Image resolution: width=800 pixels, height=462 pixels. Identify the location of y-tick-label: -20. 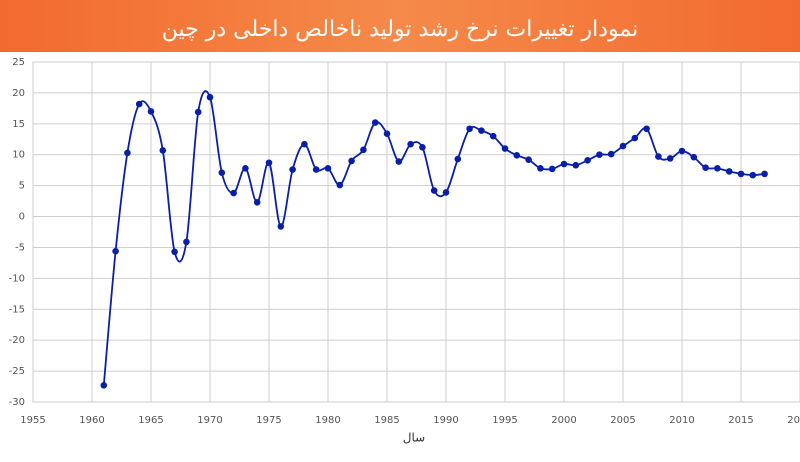
(17, 340).